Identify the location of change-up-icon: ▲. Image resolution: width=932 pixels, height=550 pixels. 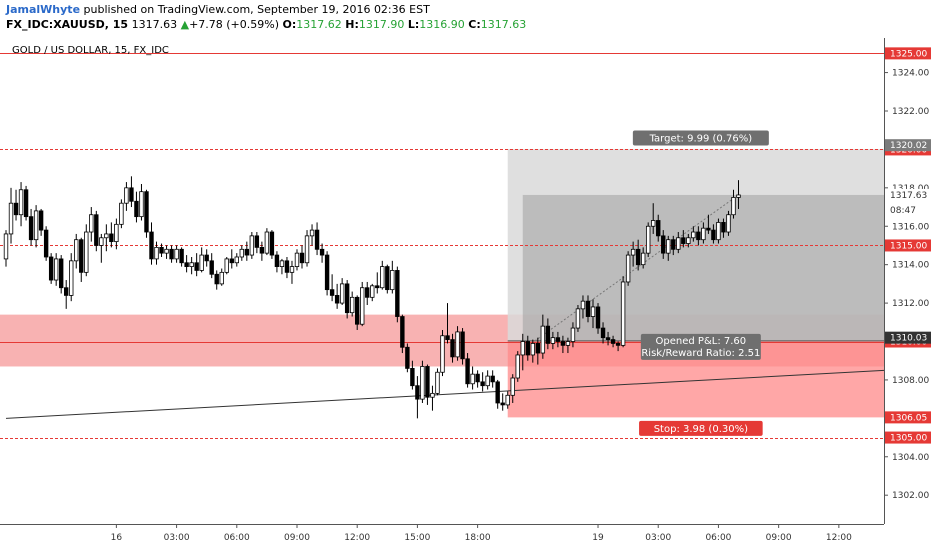
(185, 24).